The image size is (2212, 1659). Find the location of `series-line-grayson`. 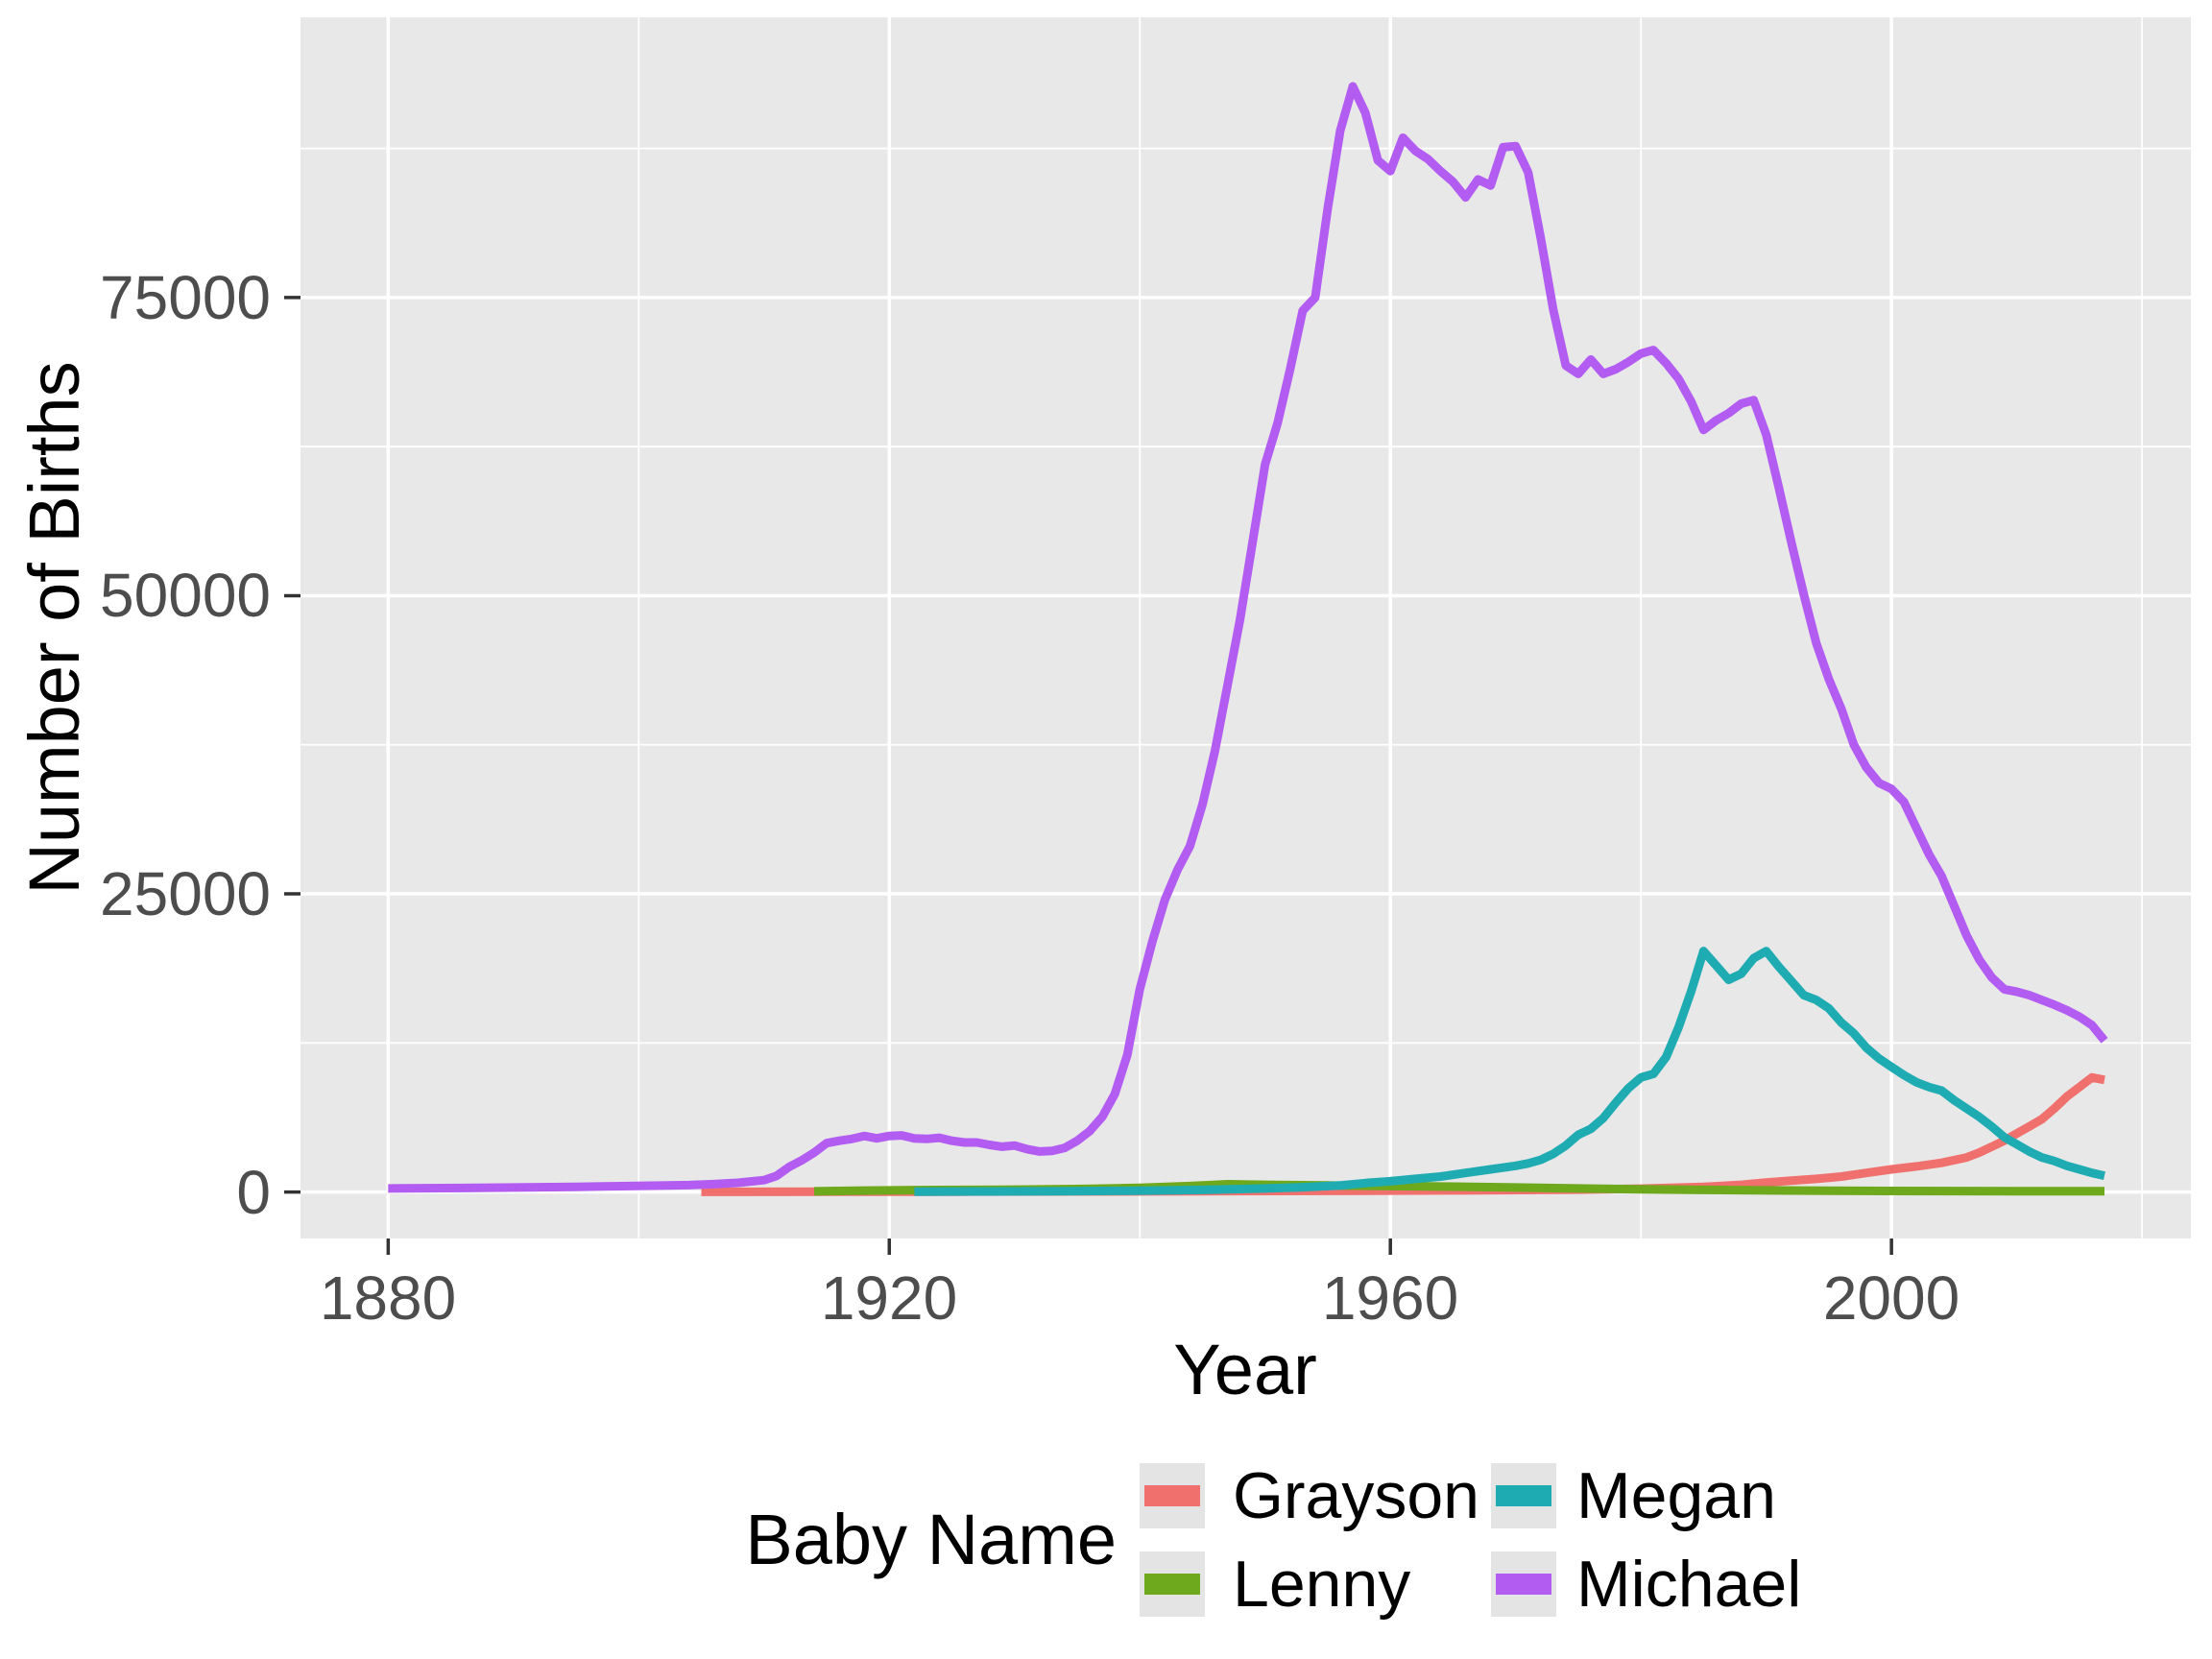

series-line-grayson is located at coordinates (1403, 1134).